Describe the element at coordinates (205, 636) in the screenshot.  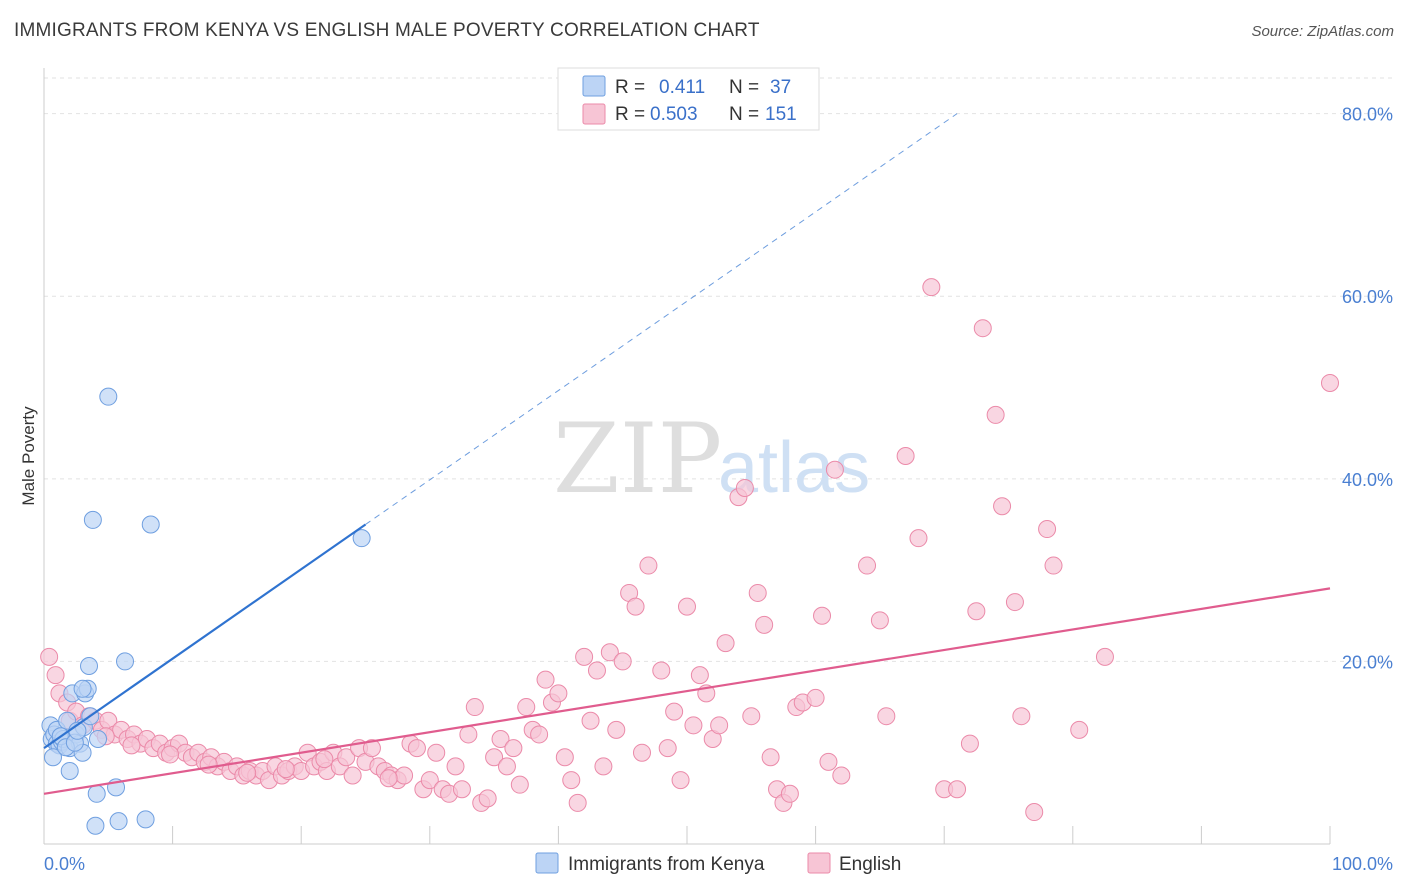
I see `kenya-trend-line` at that location.